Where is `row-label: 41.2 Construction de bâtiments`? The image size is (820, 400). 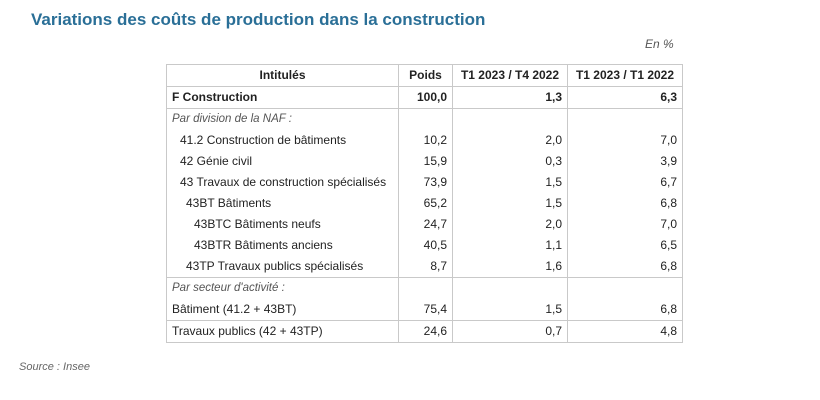
row-label: 41.2 Construction de bâtiments is located at coordinates (282, 140).